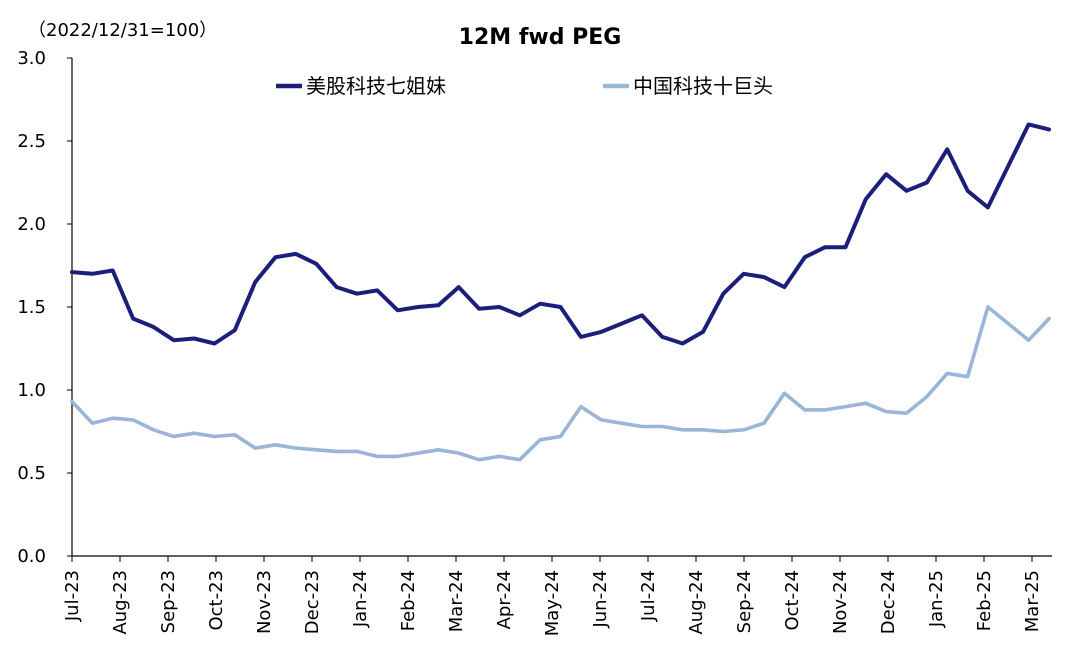 The height and width of the screenshot is (666, 1080). Describe the element at coordinates (696, 602) in the screenshot. I see `x-tick-label: Aug-24` at that location.